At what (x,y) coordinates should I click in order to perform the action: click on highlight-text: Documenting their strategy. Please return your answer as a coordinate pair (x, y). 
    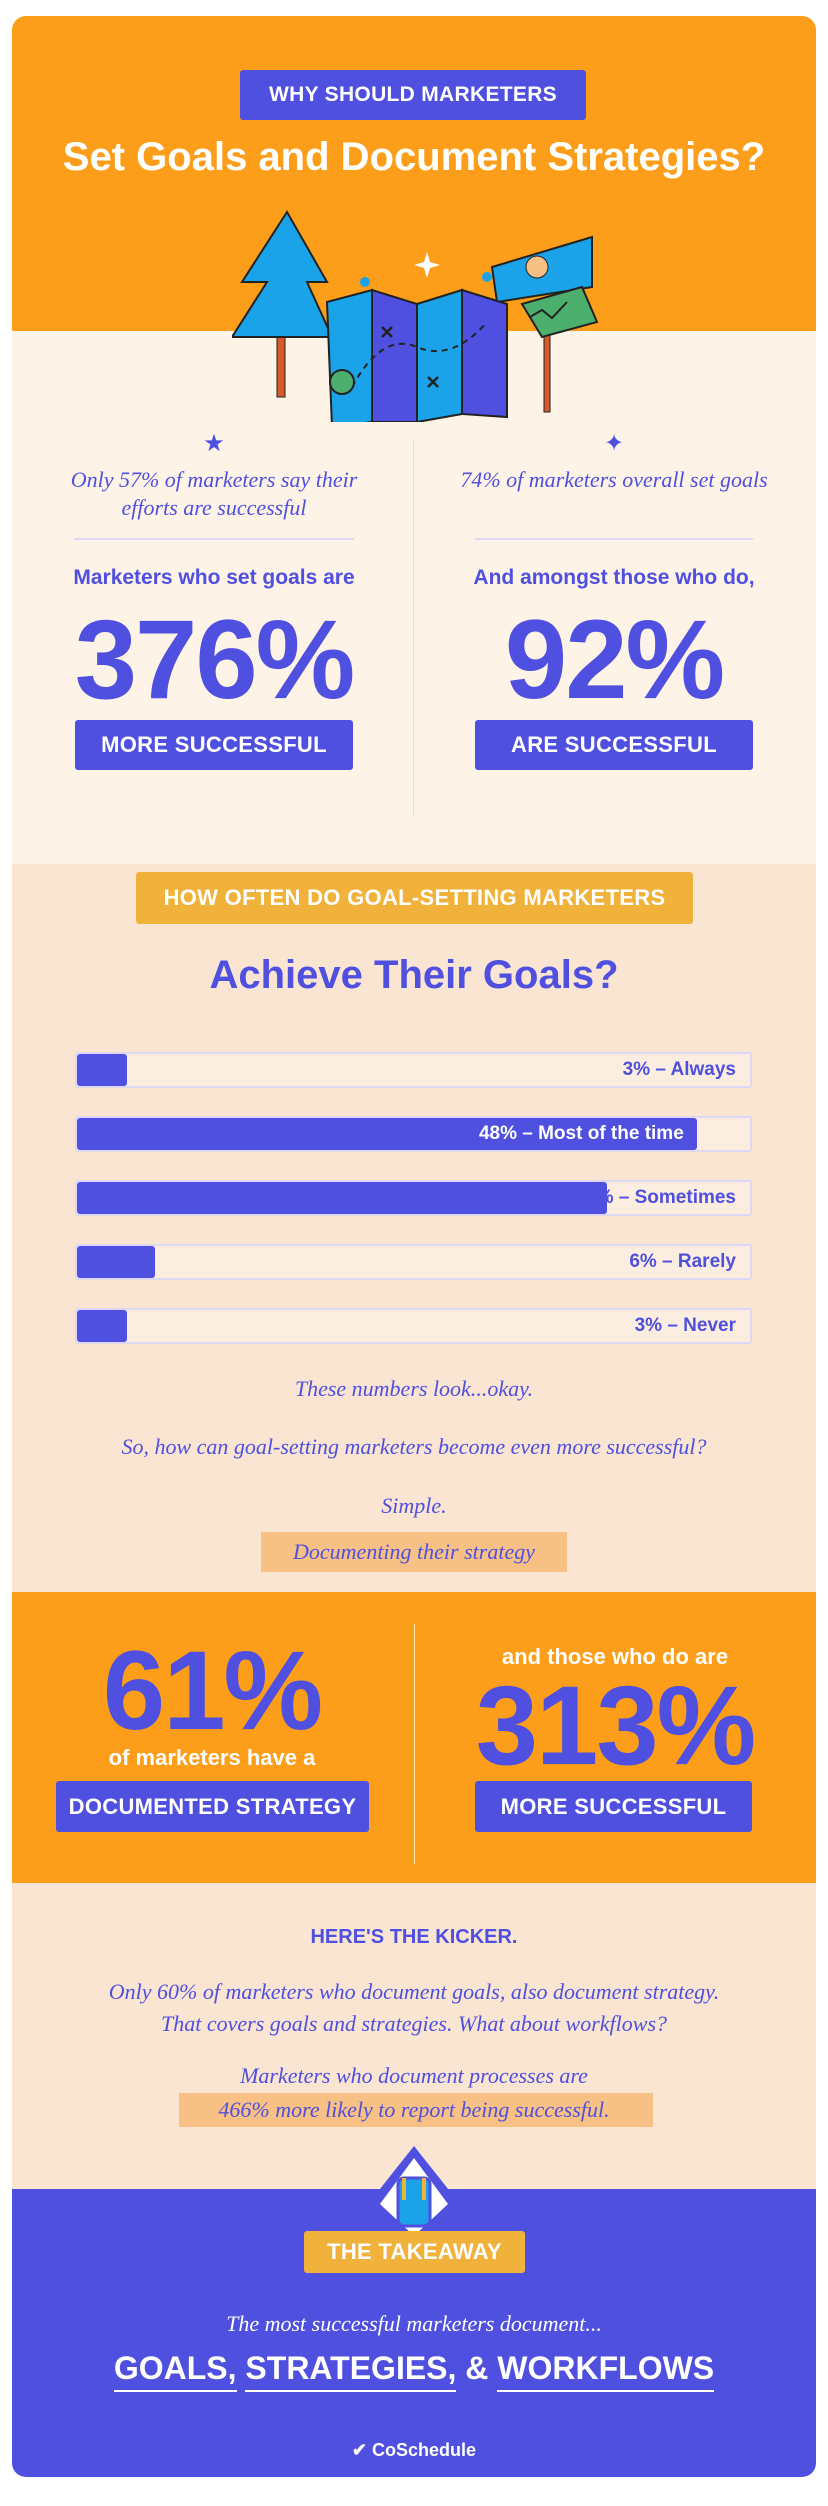
    Looking at the image, I should click on (414, 1551).